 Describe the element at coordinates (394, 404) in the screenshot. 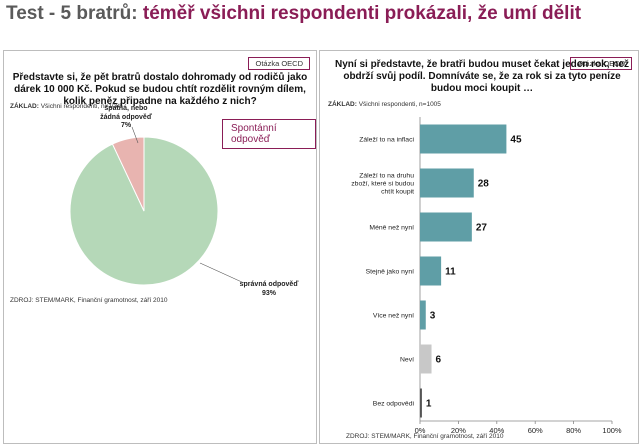

I see `category-label: Bez odpovědi` at that location.